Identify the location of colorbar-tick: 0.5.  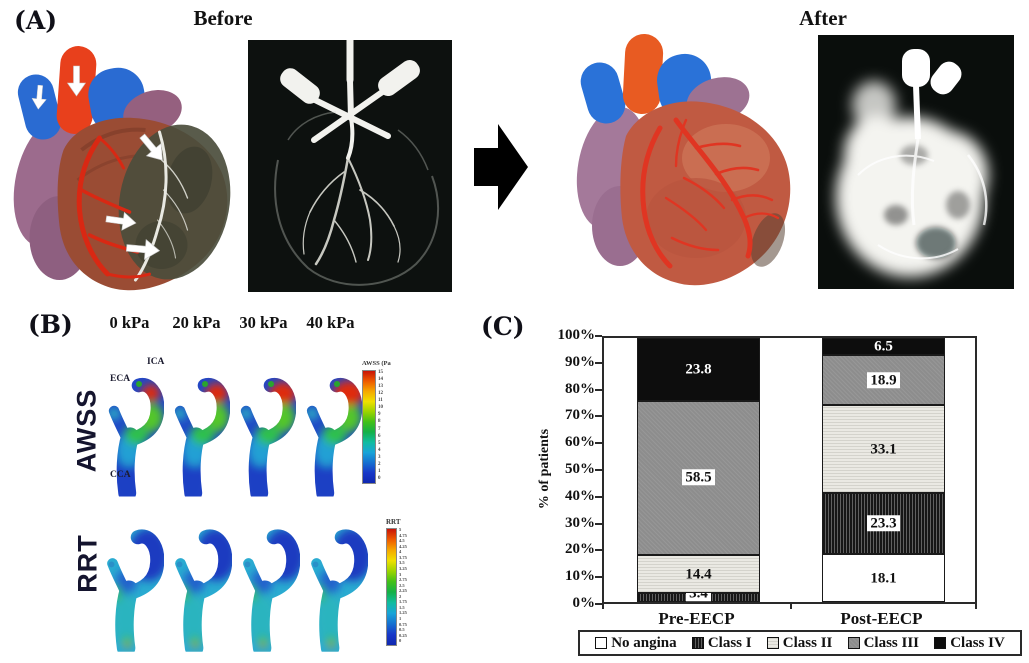
(402, 630).